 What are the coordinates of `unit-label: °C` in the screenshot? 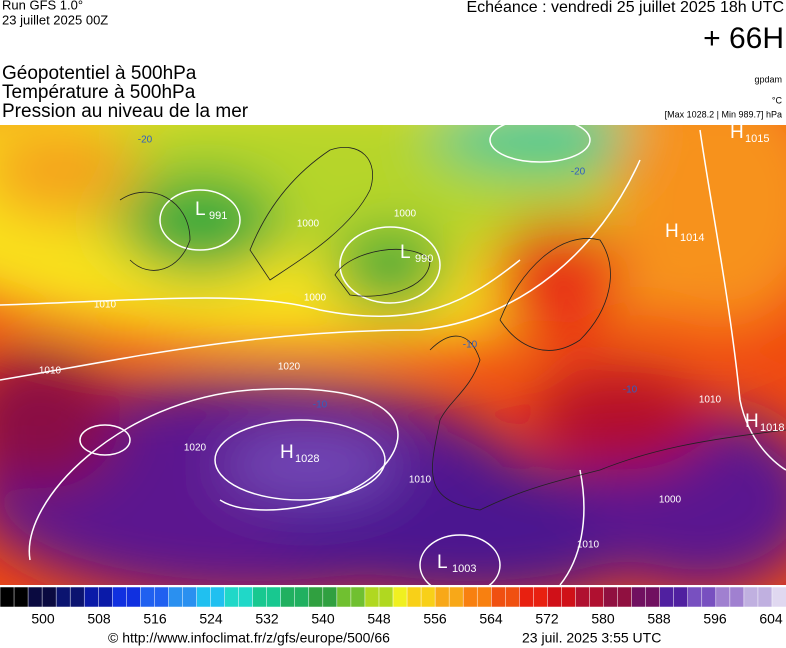 It's located at (777, 100).